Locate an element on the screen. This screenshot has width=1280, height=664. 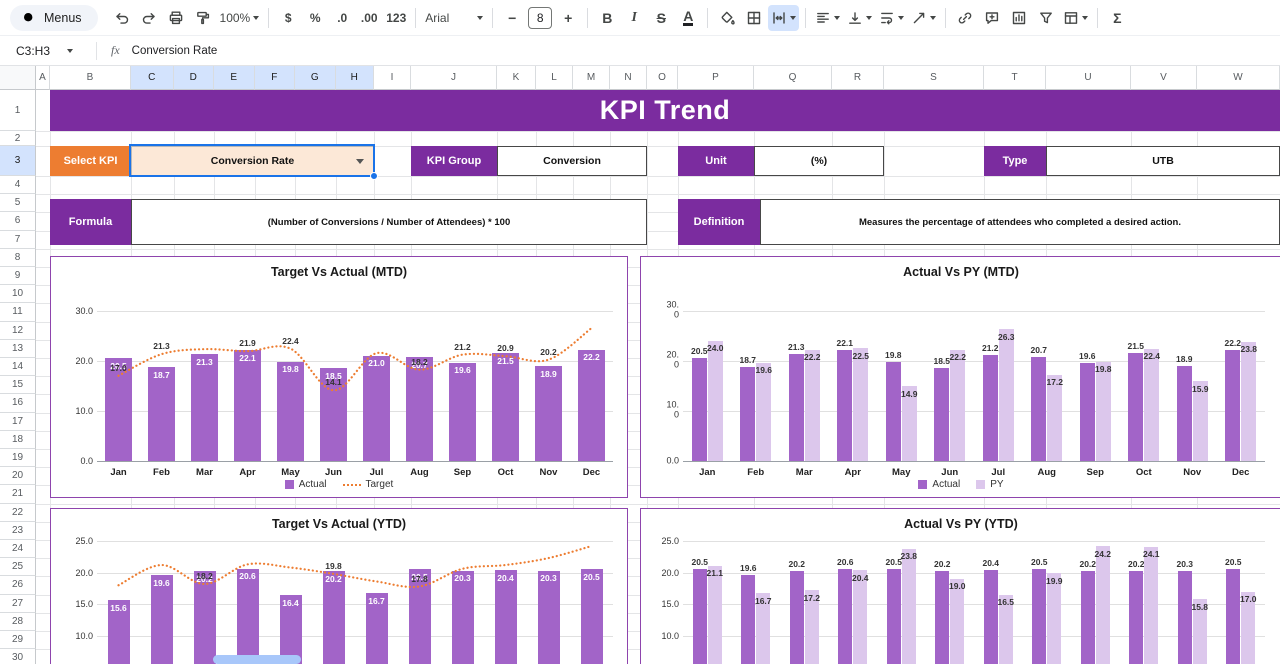
create-filter-button is located at coordinates (1046, 18).